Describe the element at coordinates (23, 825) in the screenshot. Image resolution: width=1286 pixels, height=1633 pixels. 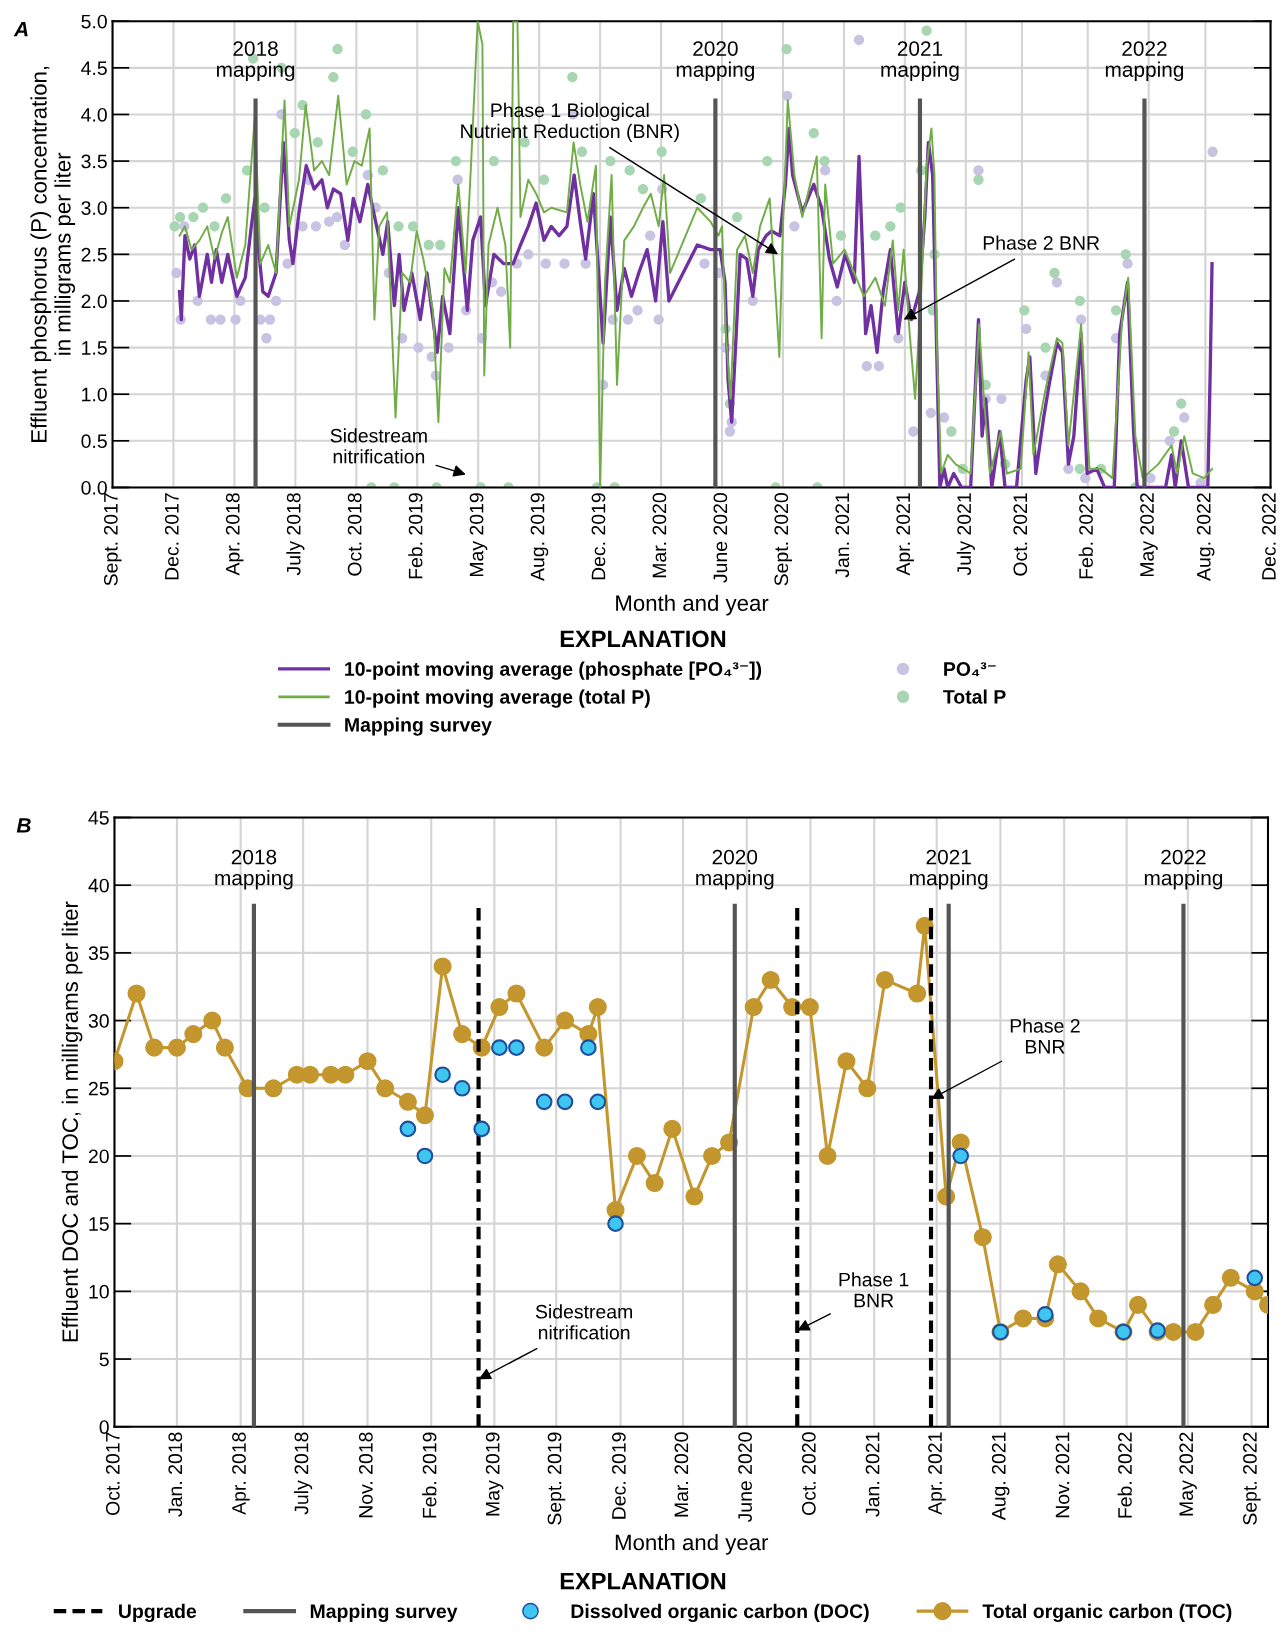
I see `chart-title: B` at that location.